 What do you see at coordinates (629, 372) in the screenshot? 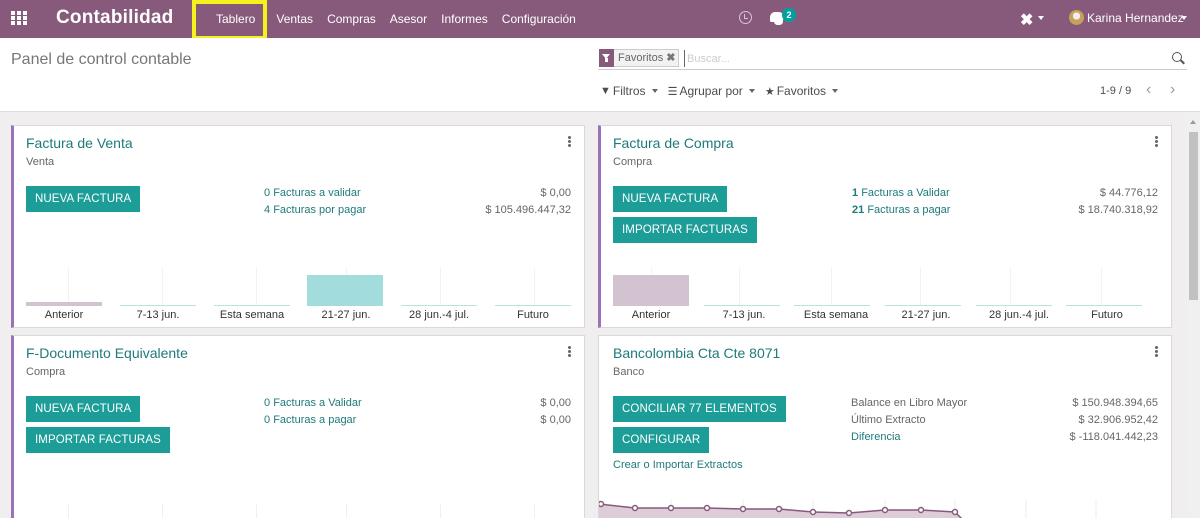
I see `journal-type: Banco` at bounding box center [629, 372].